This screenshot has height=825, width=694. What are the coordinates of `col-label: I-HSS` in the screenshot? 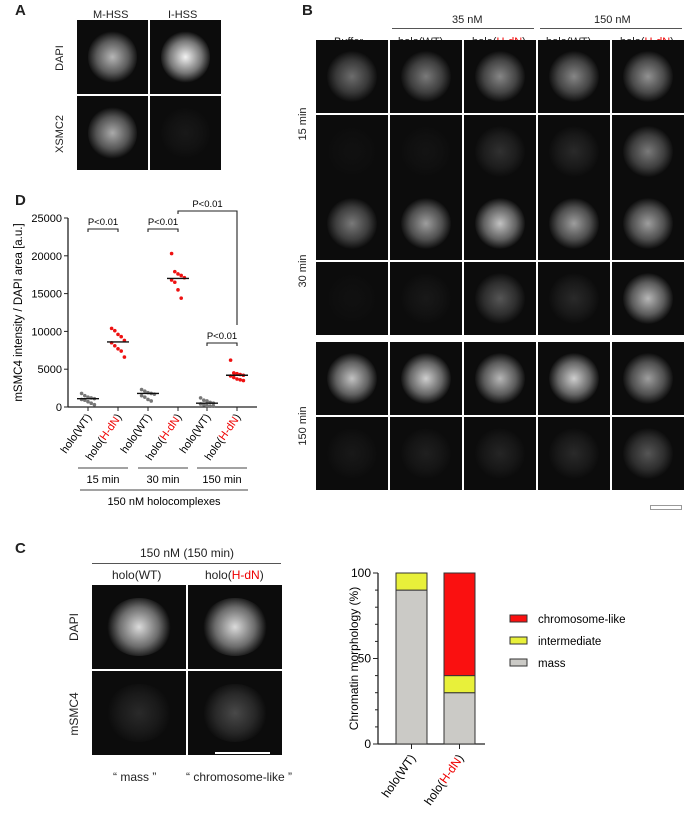 It's located at (183, 15).